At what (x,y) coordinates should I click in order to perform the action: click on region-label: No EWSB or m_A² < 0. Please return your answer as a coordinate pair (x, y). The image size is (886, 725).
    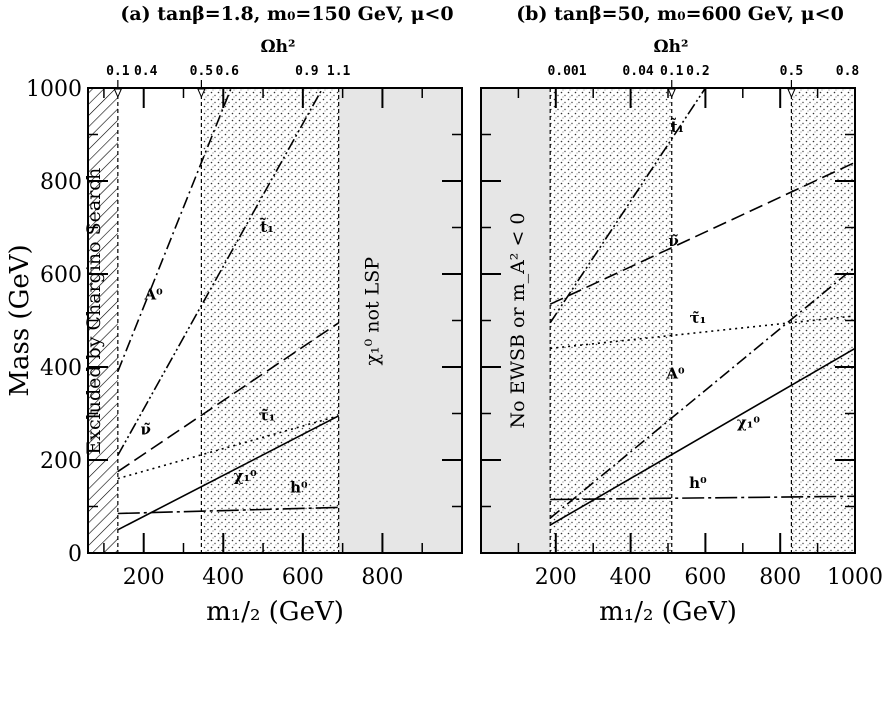
    Looking at the image, I should click on (518, 320).